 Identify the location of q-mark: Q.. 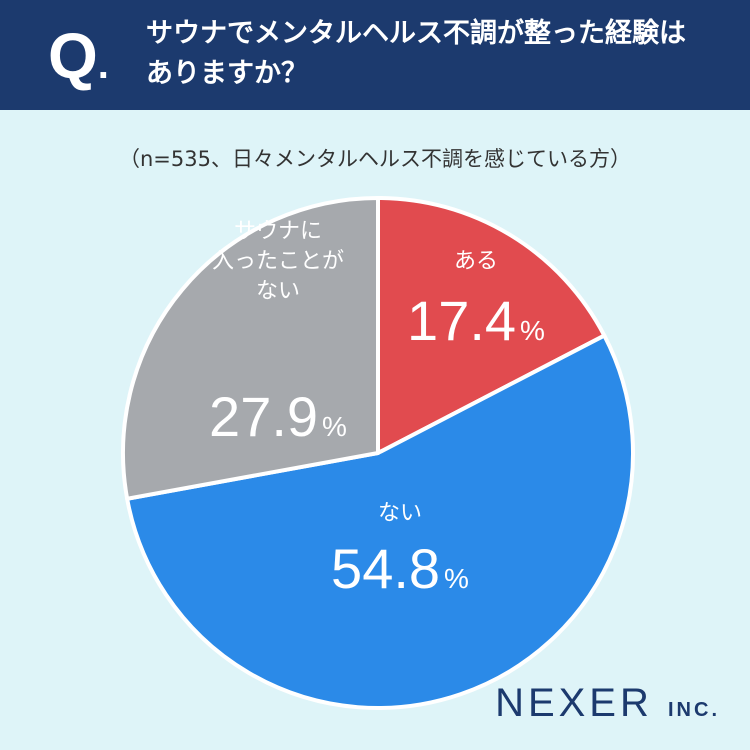
(78, 60).